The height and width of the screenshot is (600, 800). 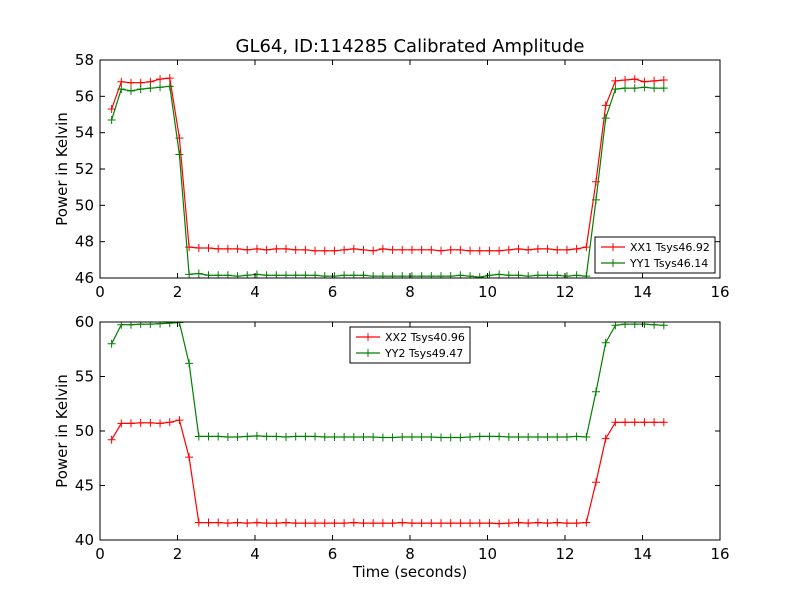 What do you see at coordinates (84, 96) in the screenshot?
I see `y-tick-label: 56` at bounding box center [84, 96].